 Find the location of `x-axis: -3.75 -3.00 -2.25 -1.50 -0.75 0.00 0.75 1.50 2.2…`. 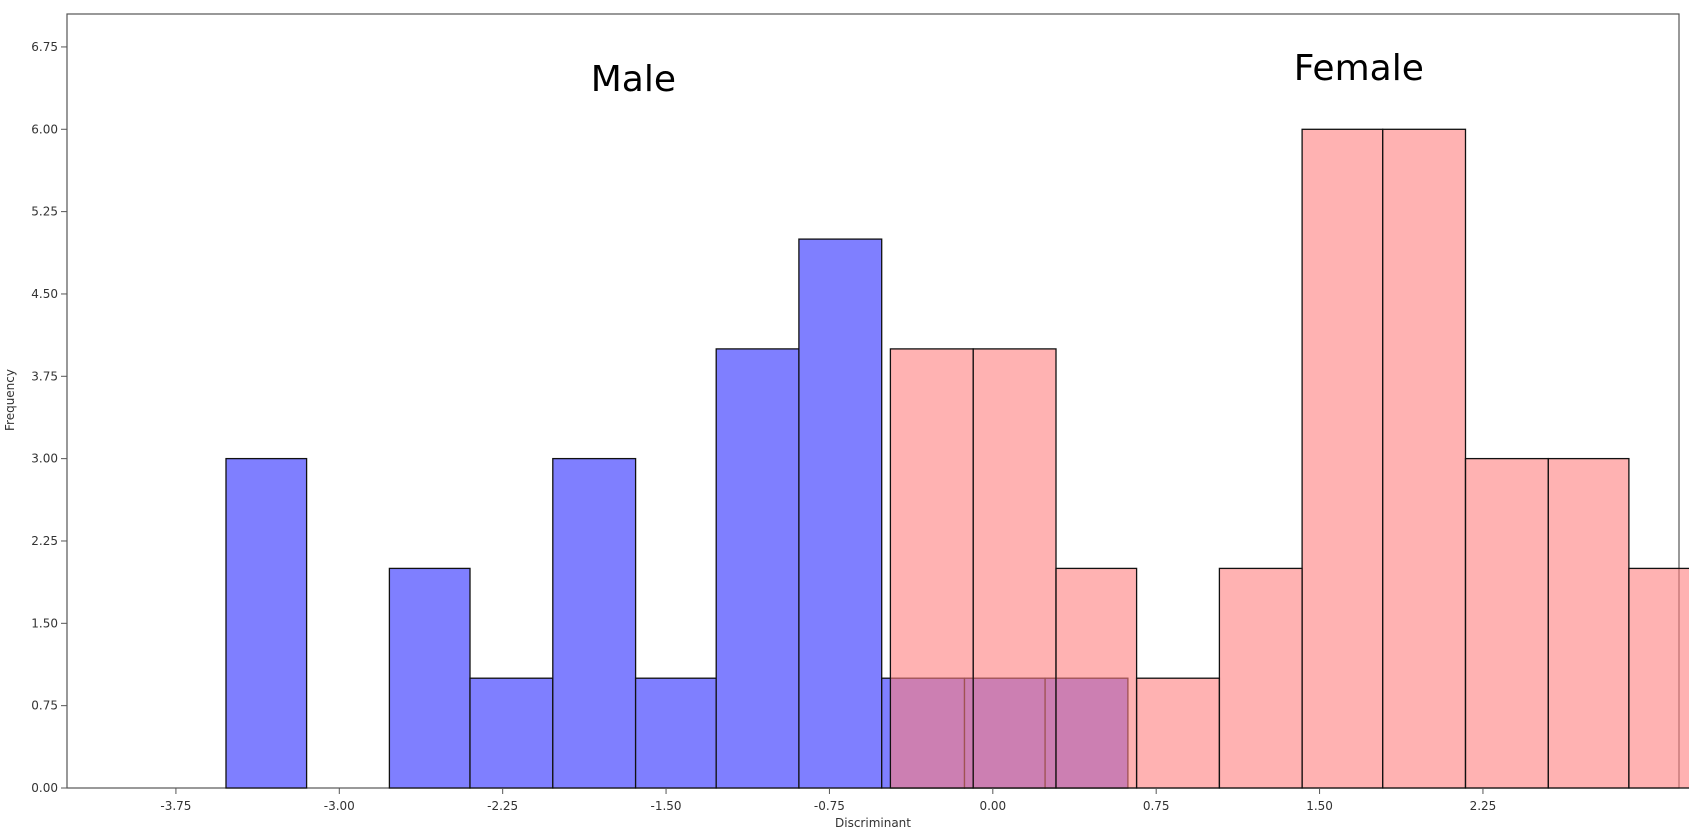

x-axis: -3.75 -3.00 -2.25 -1.50 -0.75 0.00 0.75 1.50 2.2… is located at coordinates (828, 800).